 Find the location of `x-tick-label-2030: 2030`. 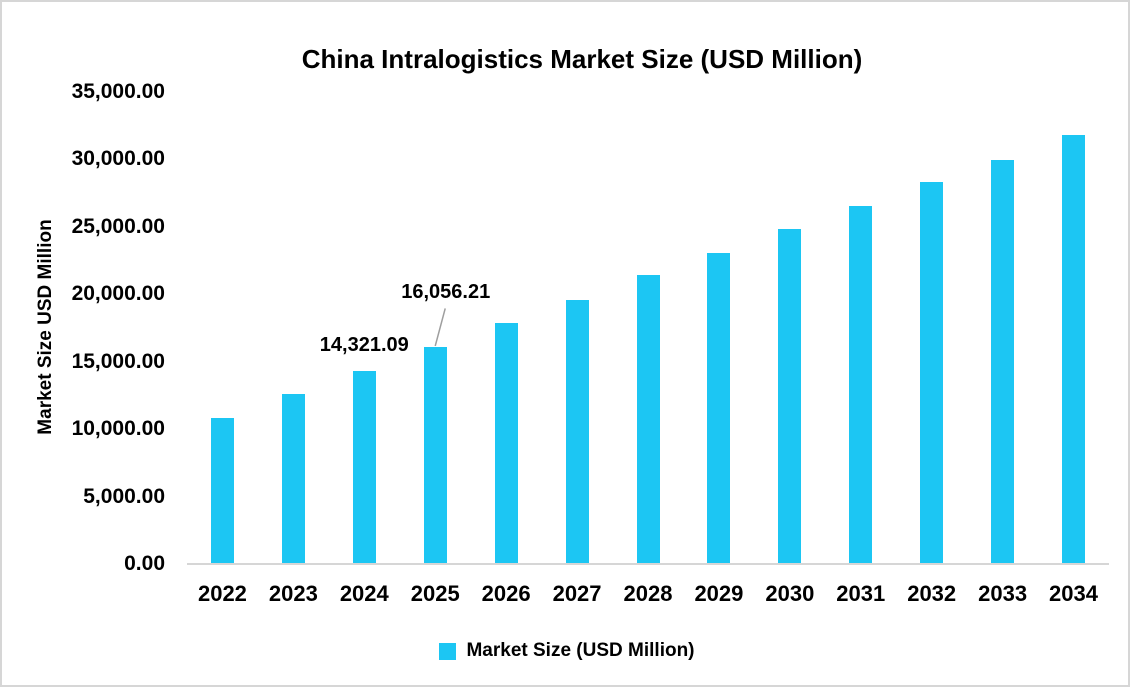

x-tick-label-2030: 2030 is located at coordinates (790, 593).